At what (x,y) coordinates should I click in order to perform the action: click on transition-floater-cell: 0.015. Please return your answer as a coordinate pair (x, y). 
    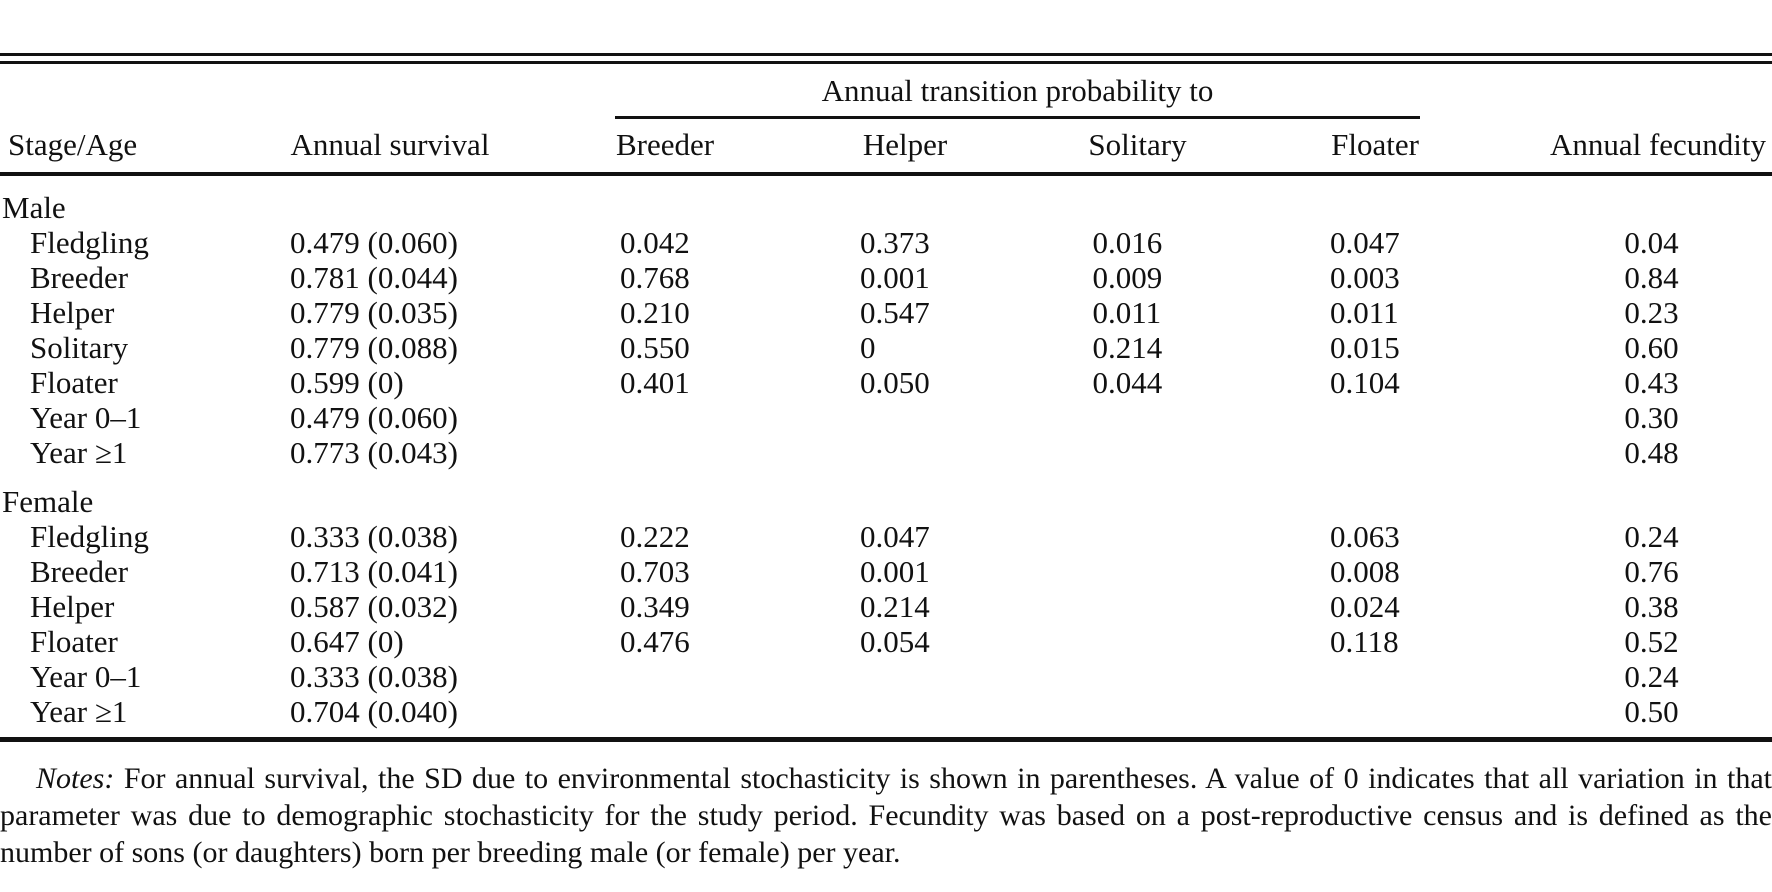
    Looking at the image, I should click on (1375, 347).